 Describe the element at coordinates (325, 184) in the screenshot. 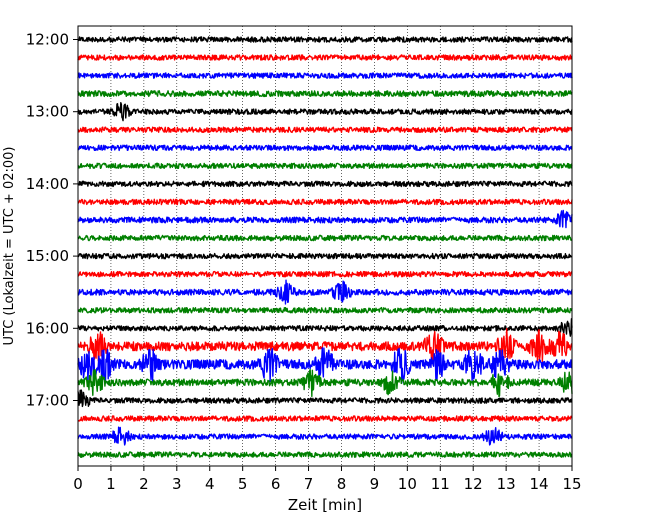

I see `trace-14:00` at that location.